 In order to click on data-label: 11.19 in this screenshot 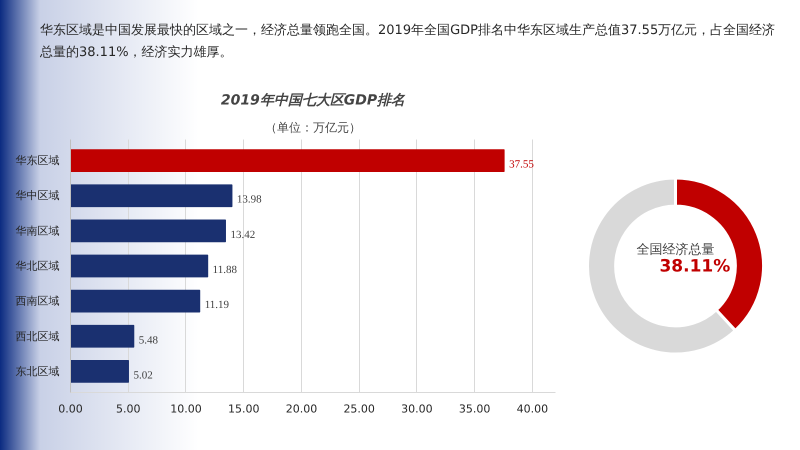, I will do `click(217, 305)`.